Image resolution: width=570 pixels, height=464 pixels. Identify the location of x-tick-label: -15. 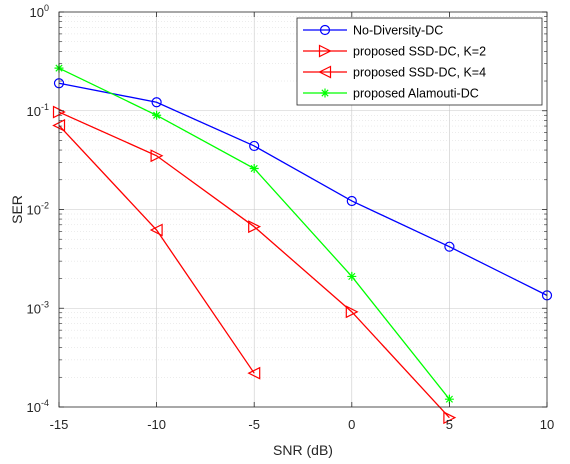
(59, 424).